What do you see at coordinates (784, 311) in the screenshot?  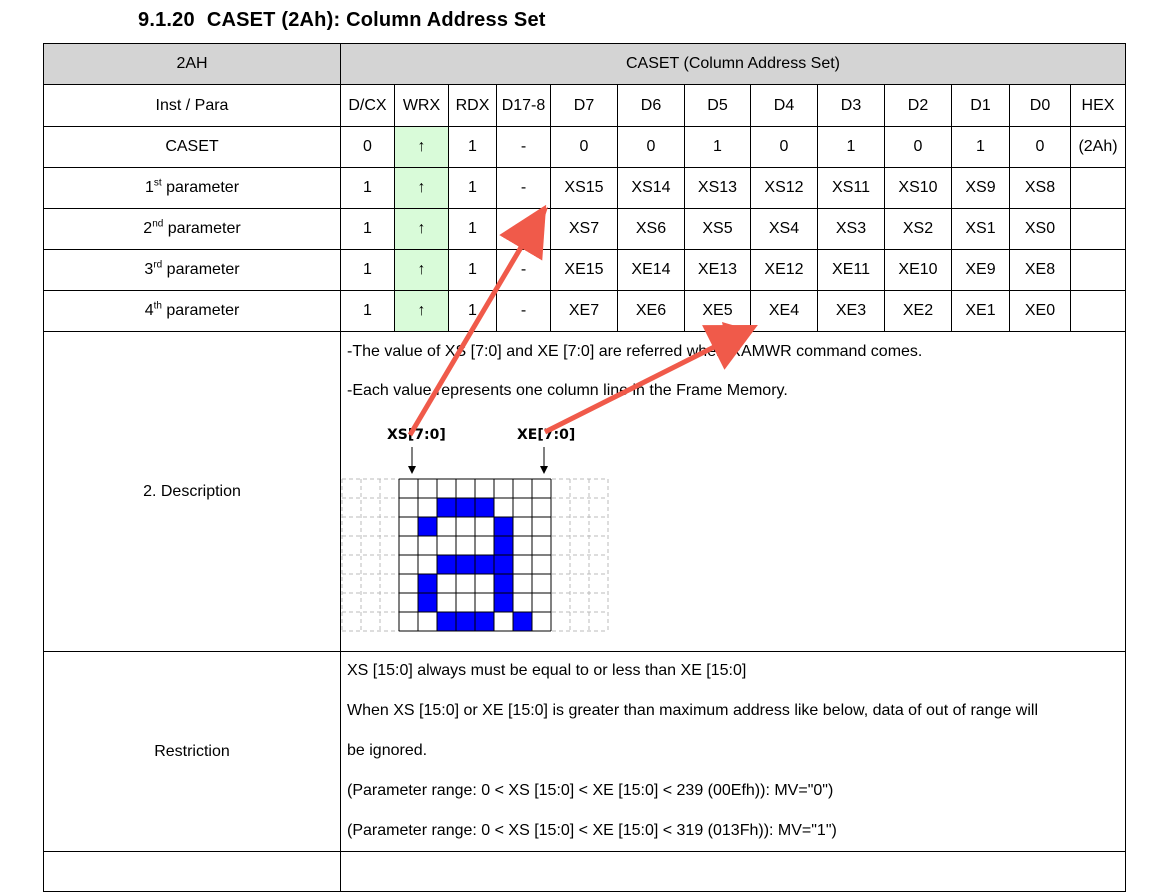 I see `cell-bit: XE4` at bounding box center [784, 311].